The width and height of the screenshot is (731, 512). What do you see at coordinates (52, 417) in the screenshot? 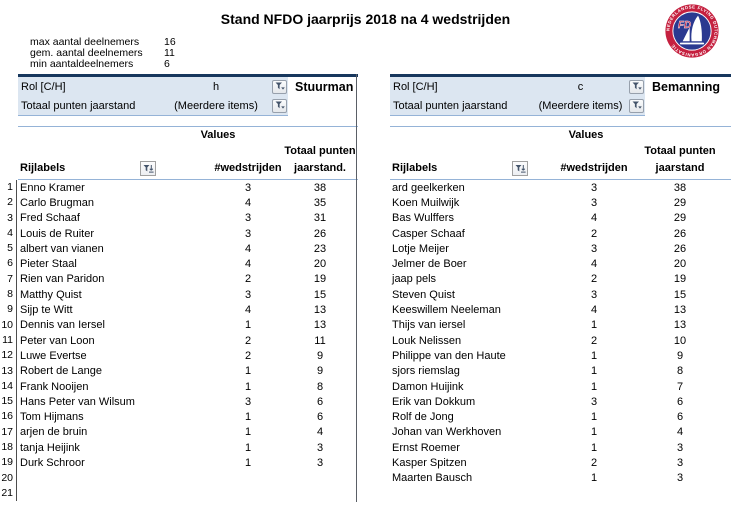
I see `player-name-cell: Tom Hijmans` at bounding box center [52, 417].